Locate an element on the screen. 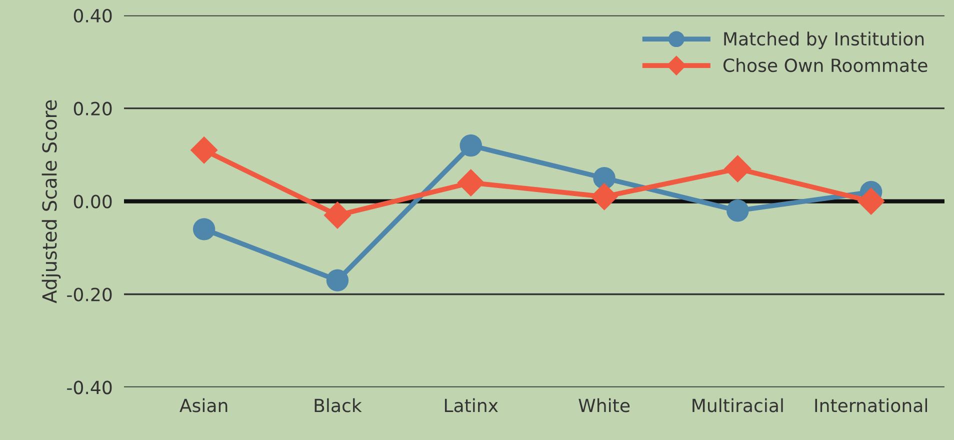 The height and width of the screenshot is (440, 954). x-tick-label: Asian is located at coordinates (204, 405).